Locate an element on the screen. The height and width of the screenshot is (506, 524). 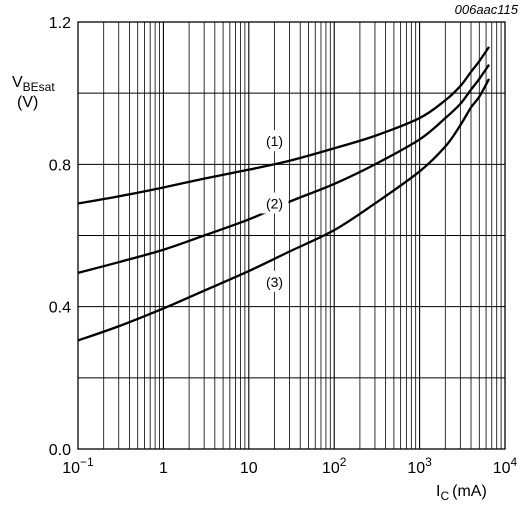
x-tick-exponent: 4 is located at coordinates (514, 462).